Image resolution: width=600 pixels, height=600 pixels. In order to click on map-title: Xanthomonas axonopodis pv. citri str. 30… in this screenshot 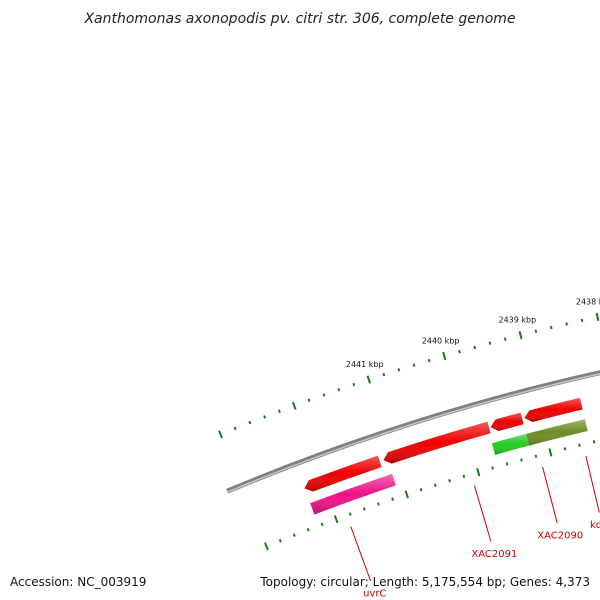, I will do `click(299, 19)`.